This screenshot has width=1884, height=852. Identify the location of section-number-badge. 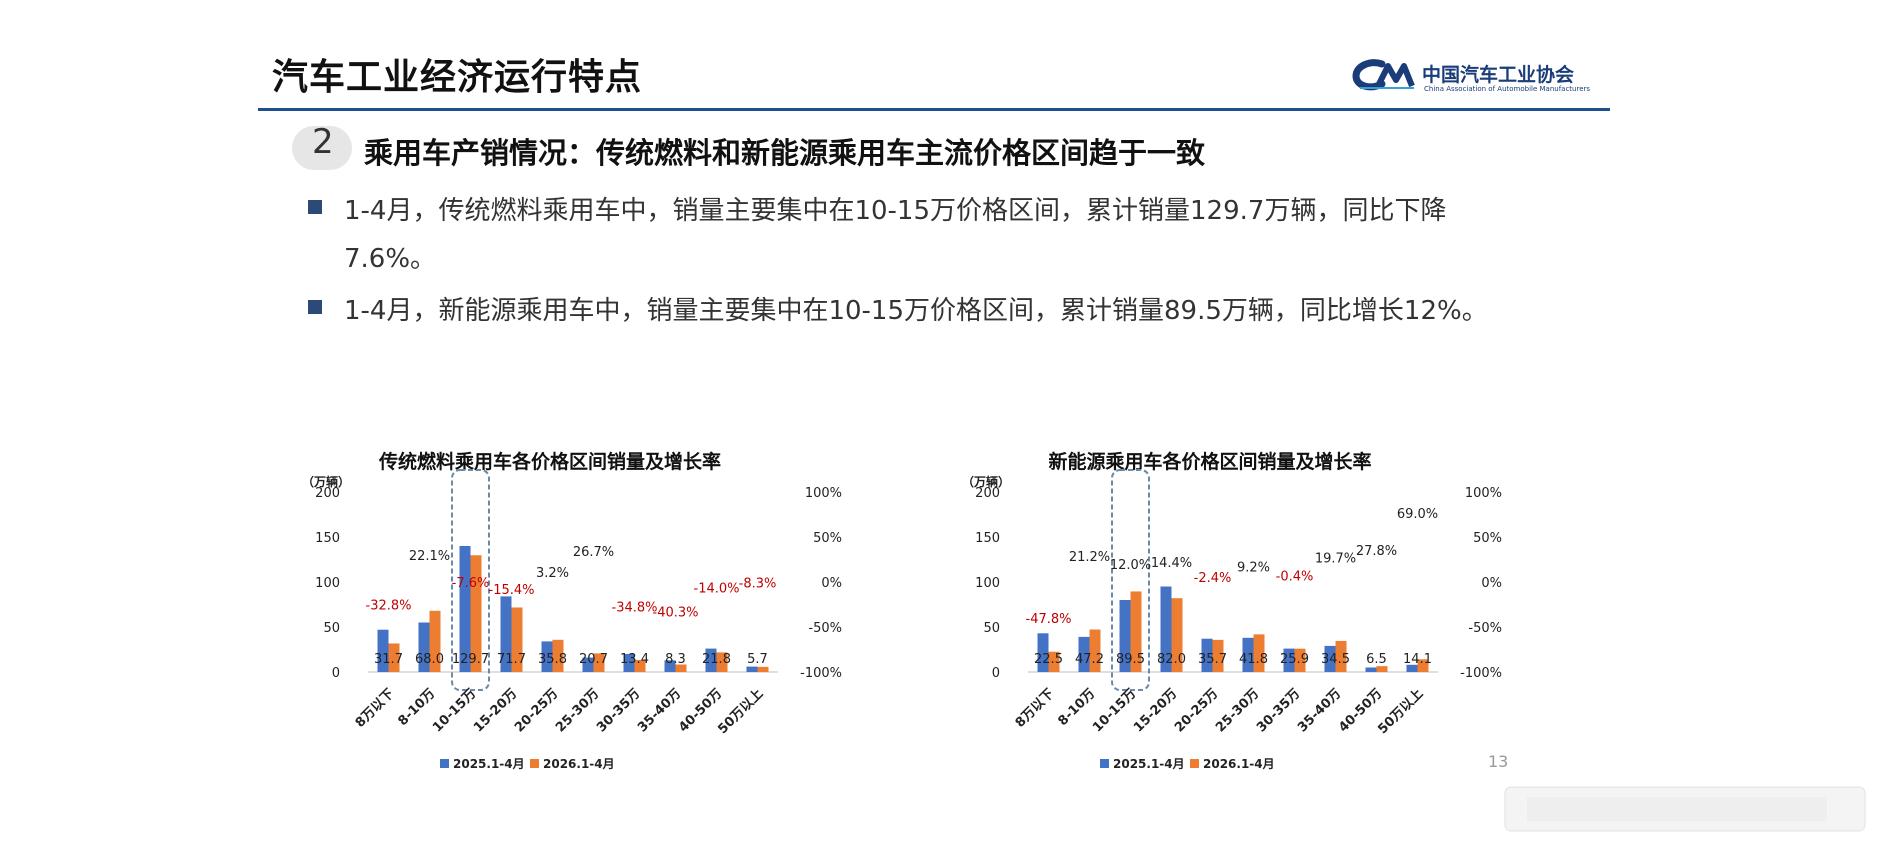
(322, 148).